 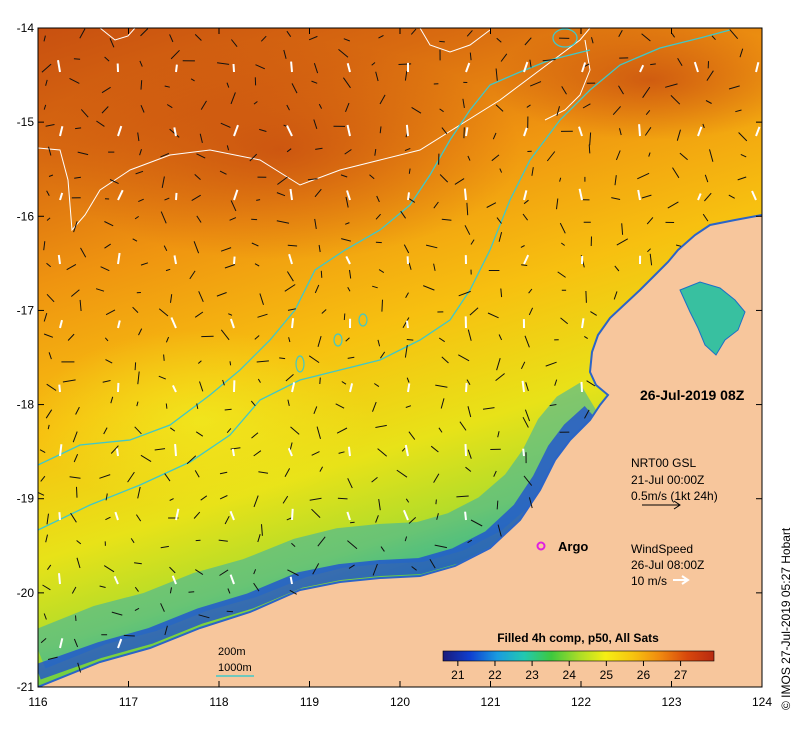 What do you see at coordinates (667, 480) in the screenshot?
I see `current-date-label: 21-Jul 00:00Z` at bounding box center [667, 480].